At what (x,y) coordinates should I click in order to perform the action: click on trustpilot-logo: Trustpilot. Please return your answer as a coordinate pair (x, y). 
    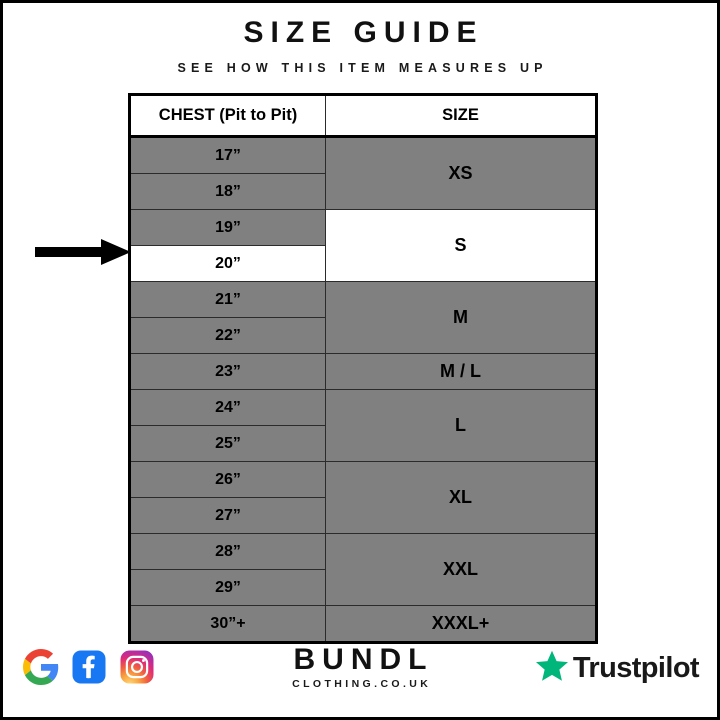
    Looking at the image, I should click on (617, 668).